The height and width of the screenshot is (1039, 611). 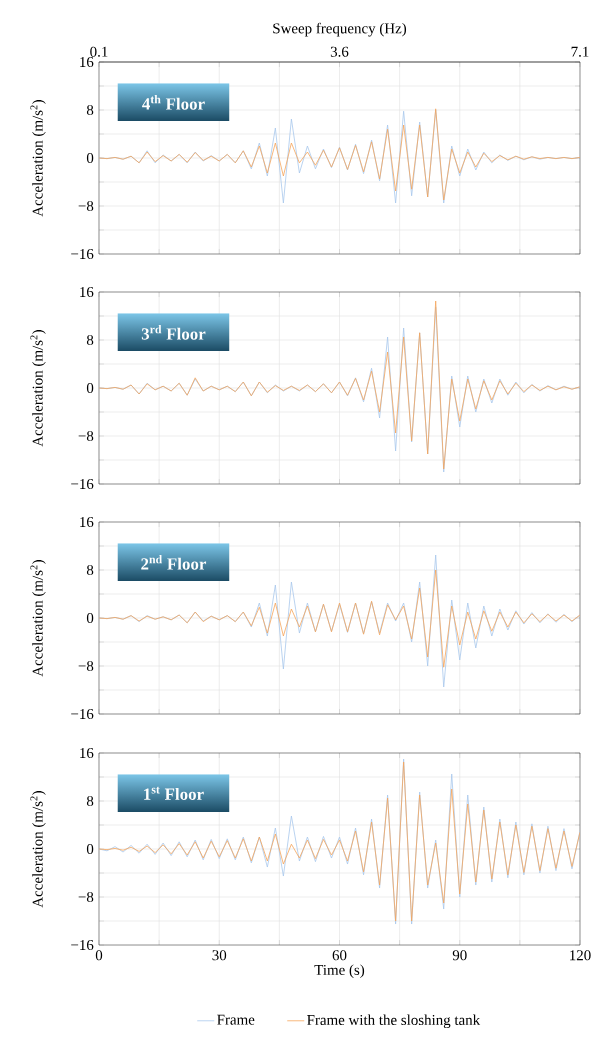 I want to click on x2-axis-title: Sweep frequency (Hz), so click(x=340, y=29).